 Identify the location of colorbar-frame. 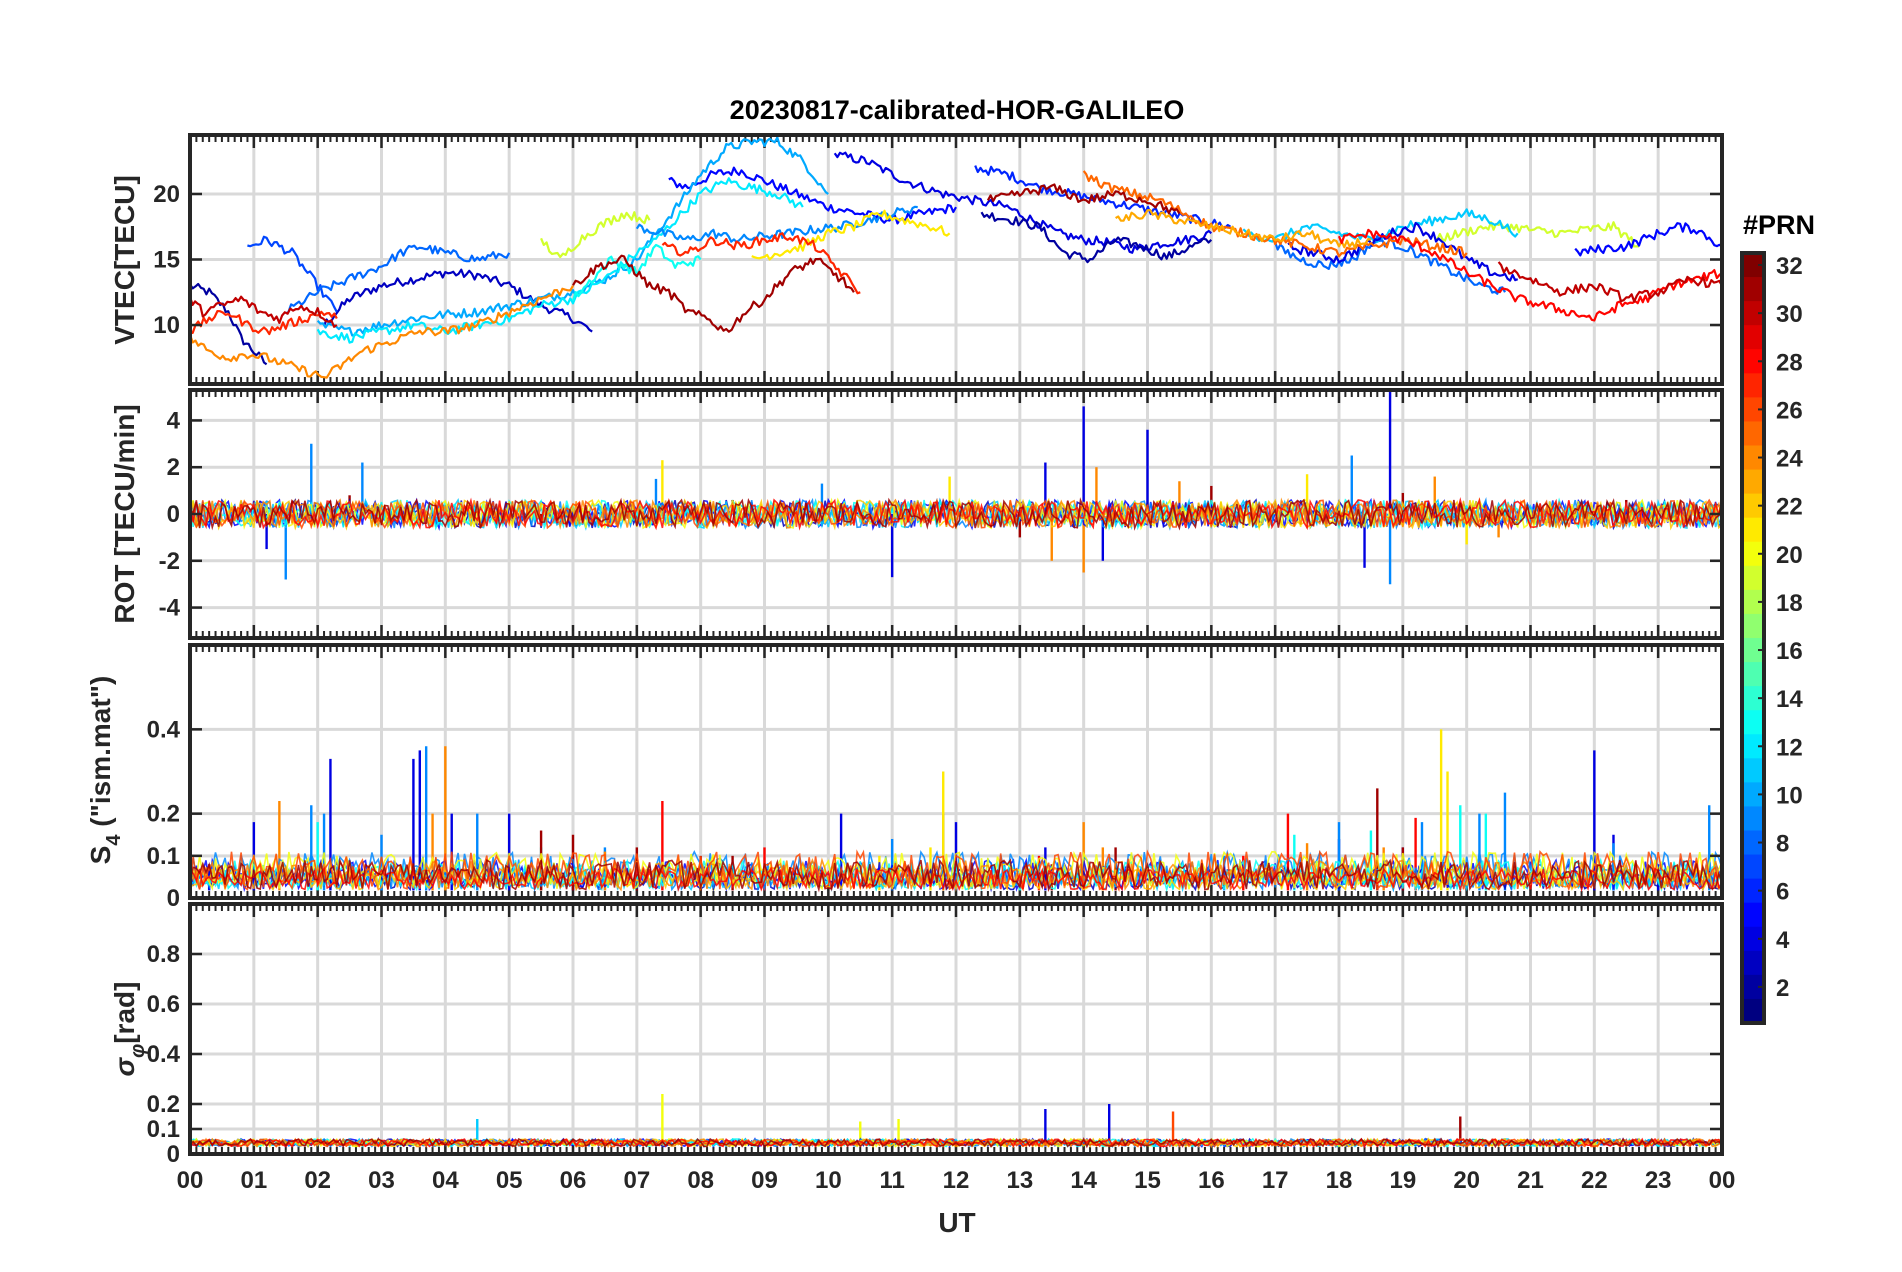
(1753, 638).